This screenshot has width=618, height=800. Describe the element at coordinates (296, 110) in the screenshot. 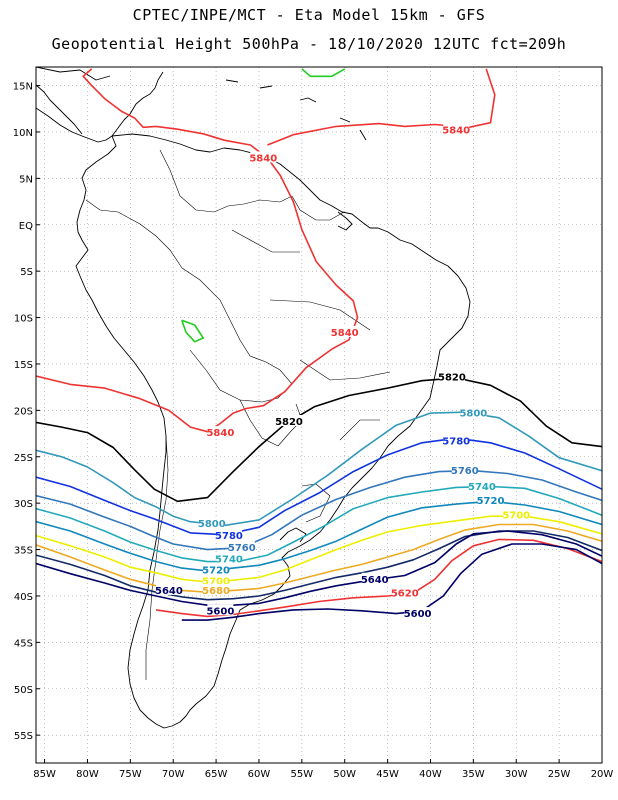

I see `caribbean-islands` at that location.